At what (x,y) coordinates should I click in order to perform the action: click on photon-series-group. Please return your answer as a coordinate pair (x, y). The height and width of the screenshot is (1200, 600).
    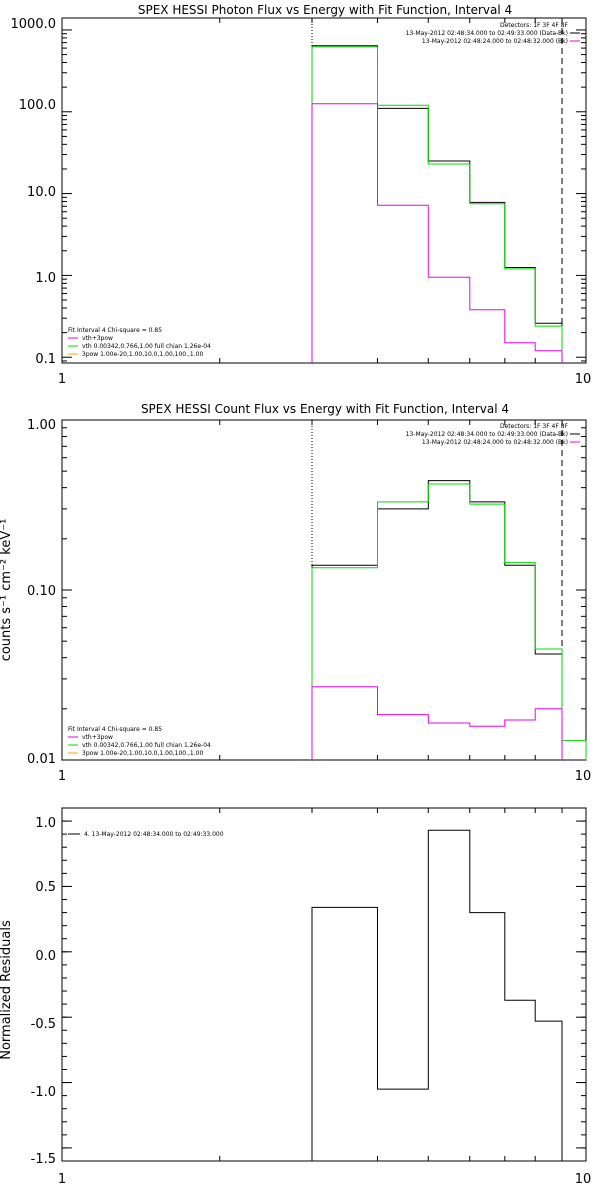
    Looking at the image, I should click on (437, 204).